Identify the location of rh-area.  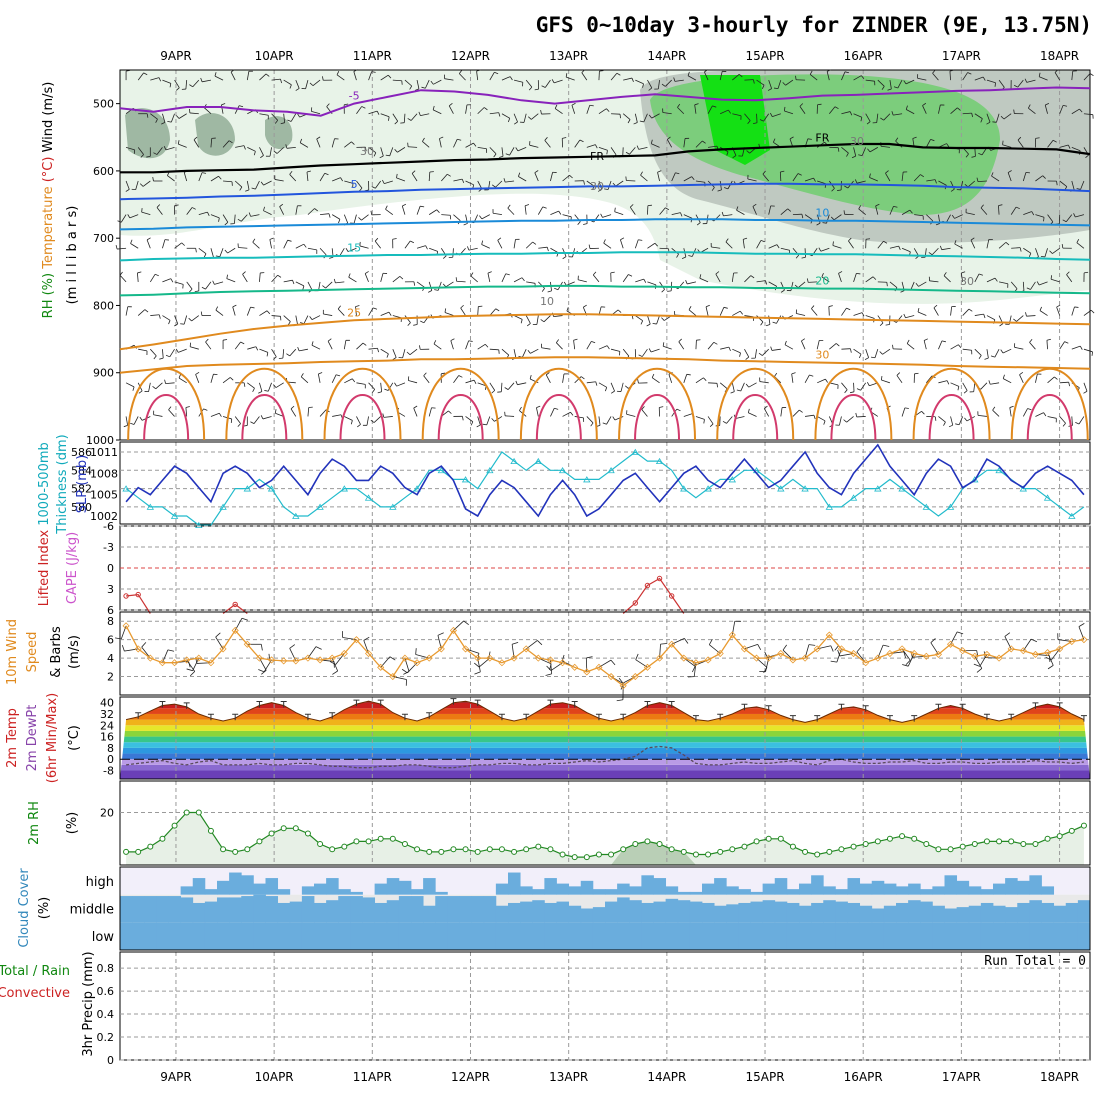
(605, 838).